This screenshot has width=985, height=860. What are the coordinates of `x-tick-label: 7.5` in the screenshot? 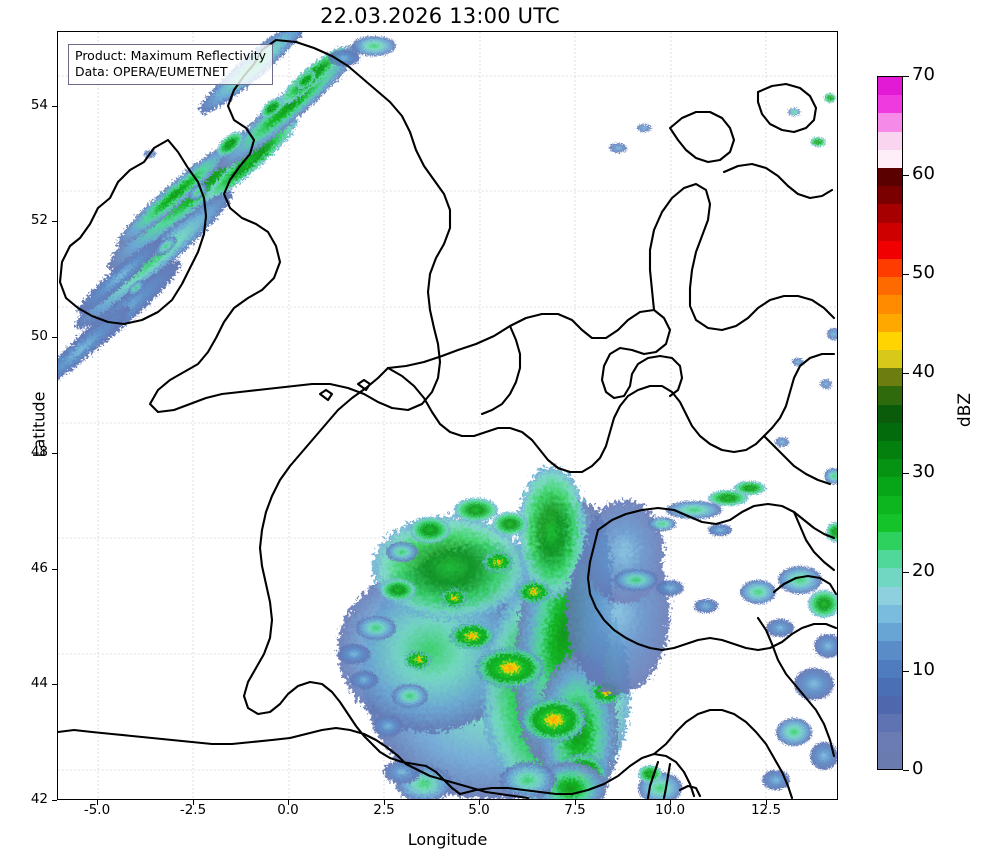 It's located at (575, 810).